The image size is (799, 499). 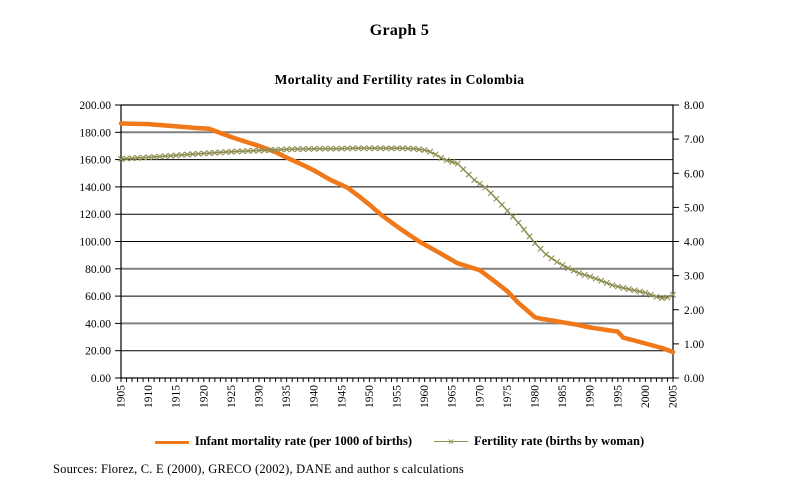 What do you see at coordinates (508, 396) in the screenshot?
I see `x-axis-label: 1975` at bounding box center [508, 396].